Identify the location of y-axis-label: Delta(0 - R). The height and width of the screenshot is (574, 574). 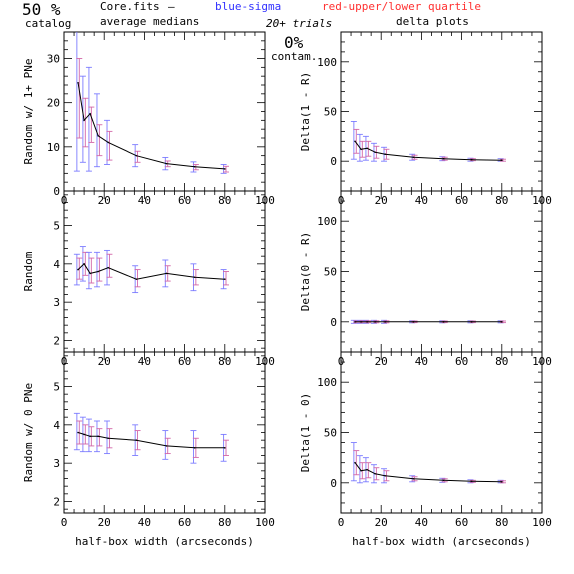
(305, 271).